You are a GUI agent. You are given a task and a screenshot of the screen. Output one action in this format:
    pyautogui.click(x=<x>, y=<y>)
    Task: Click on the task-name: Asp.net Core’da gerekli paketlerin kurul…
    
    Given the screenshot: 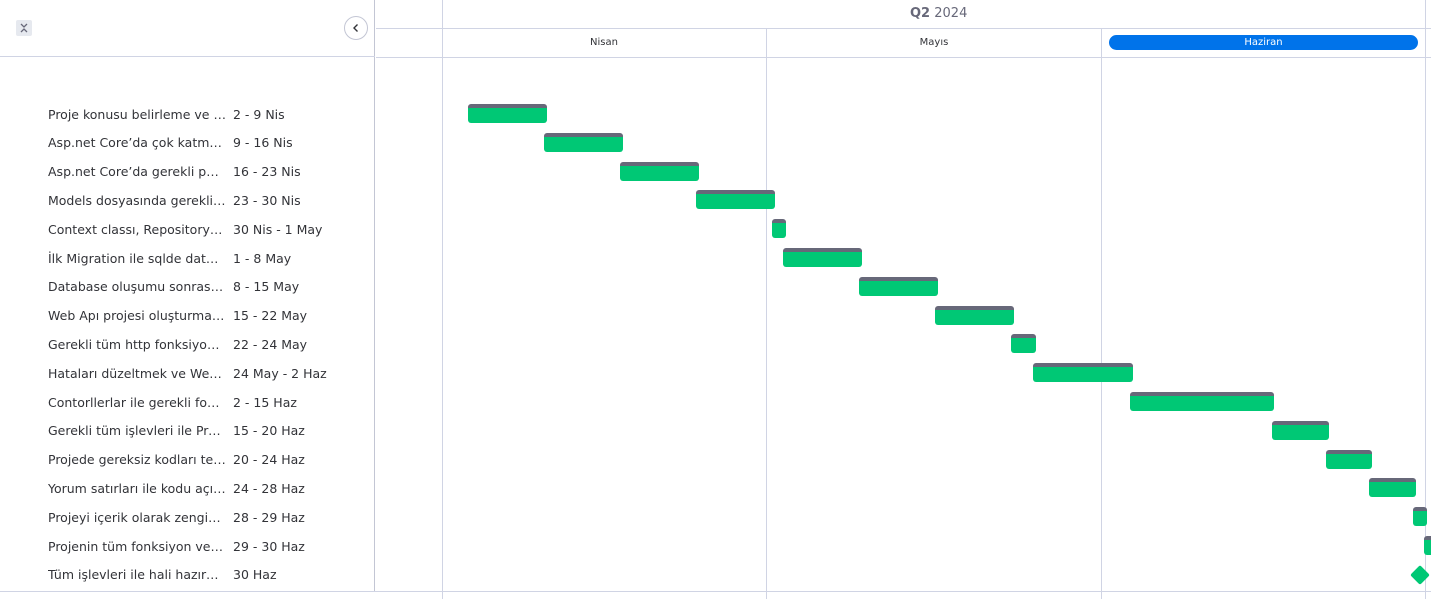 What is the action you would take?
    pyautogui.click(x=137, y=172)
    